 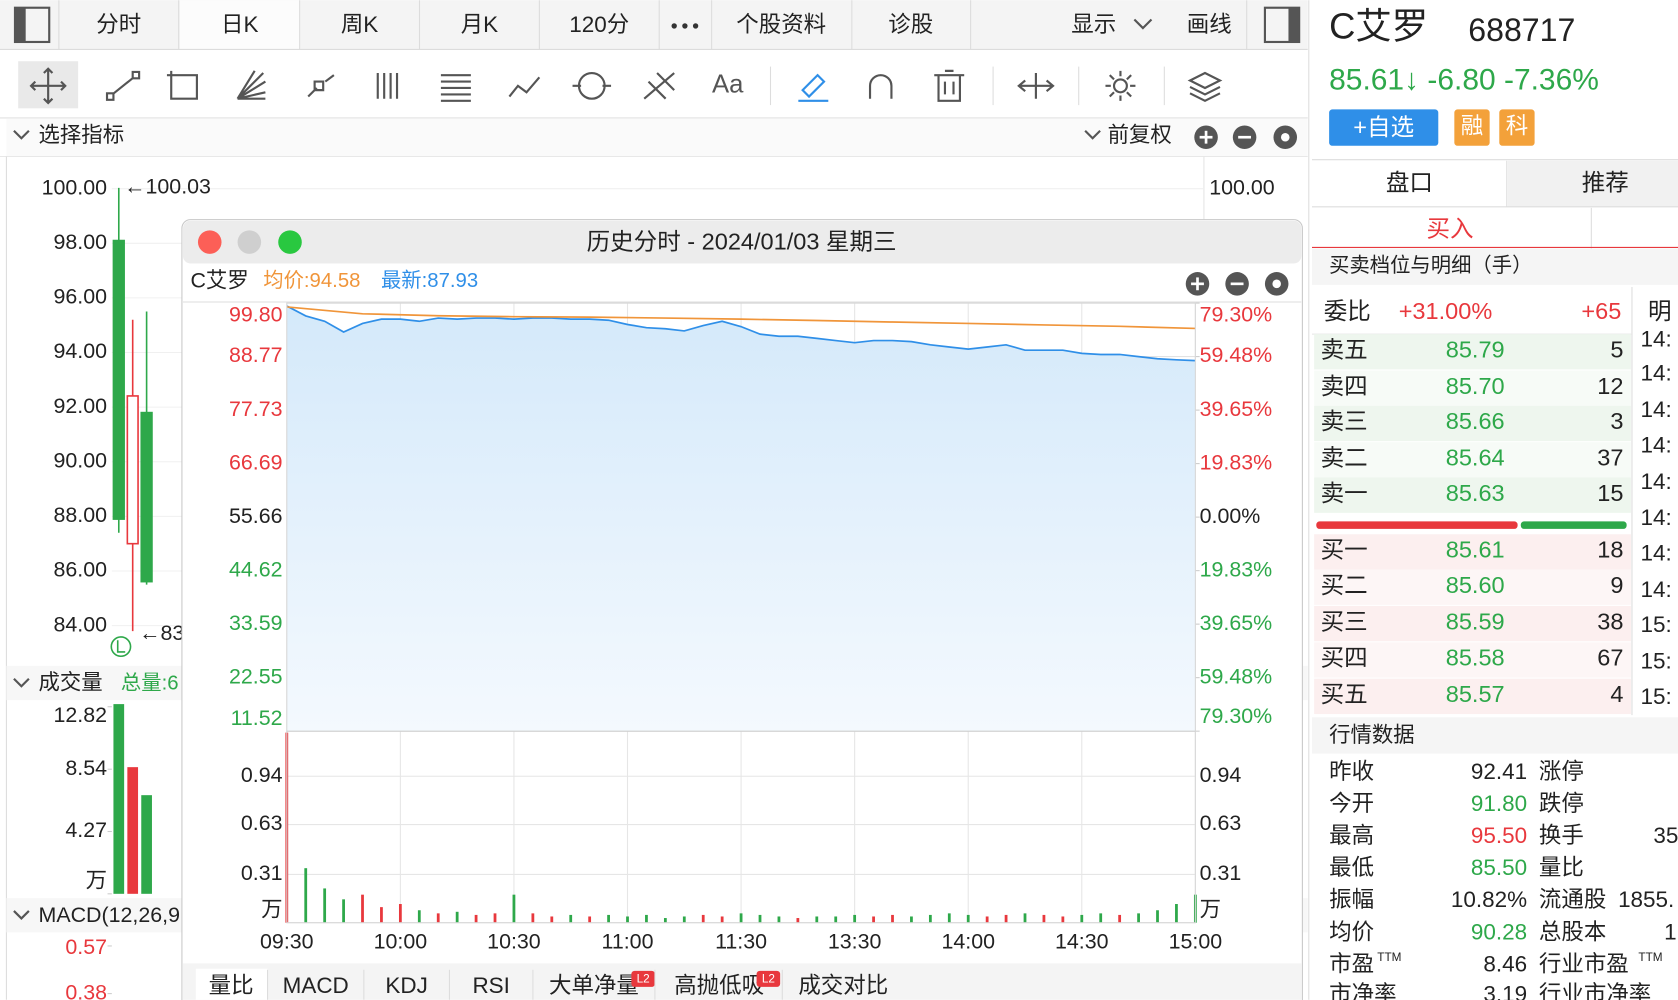 What do you see at coordinates (1196, 942) in the screenshot?
I see `x-tick-label: 15:00` at bounding box center [1196, 942].